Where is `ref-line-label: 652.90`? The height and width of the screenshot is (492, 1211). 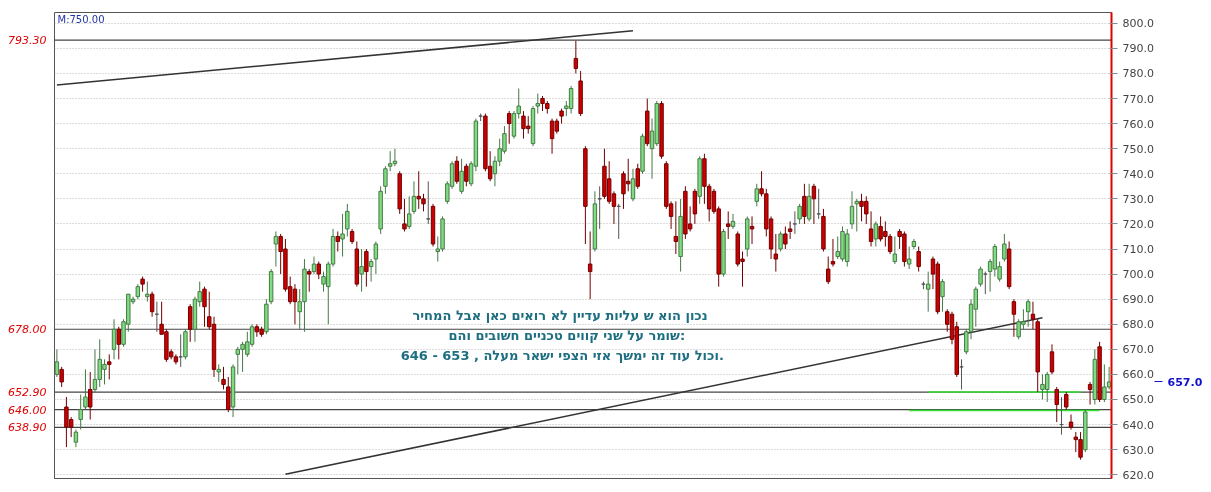 ref-line-label: 652.90 is located at coordinates (27, 393).